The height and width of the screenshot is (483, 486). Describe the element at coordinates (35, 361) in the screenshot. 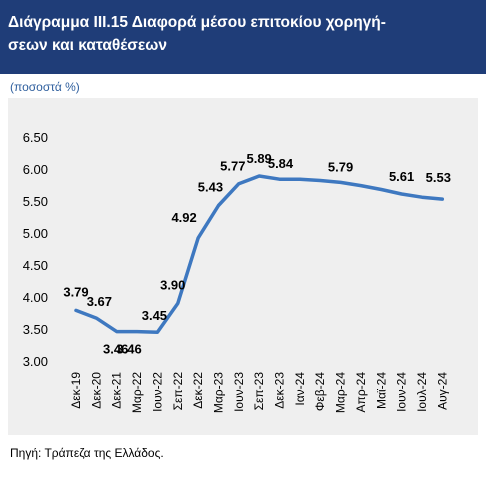

I see `y-tick-label: 3.00` at that location.